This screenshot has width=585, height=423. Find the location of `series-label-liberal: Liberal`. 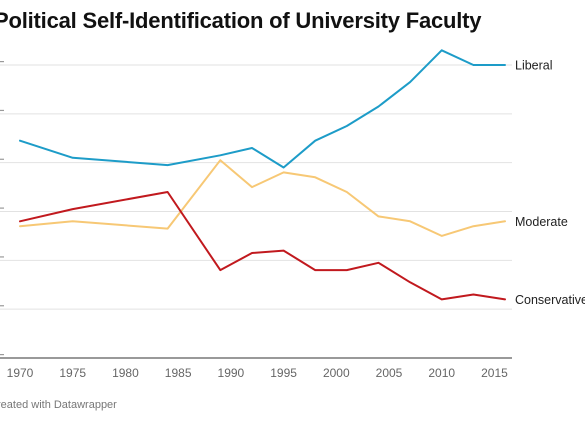

series-label-liberal: Liberal is located at coordinates (534, 66).